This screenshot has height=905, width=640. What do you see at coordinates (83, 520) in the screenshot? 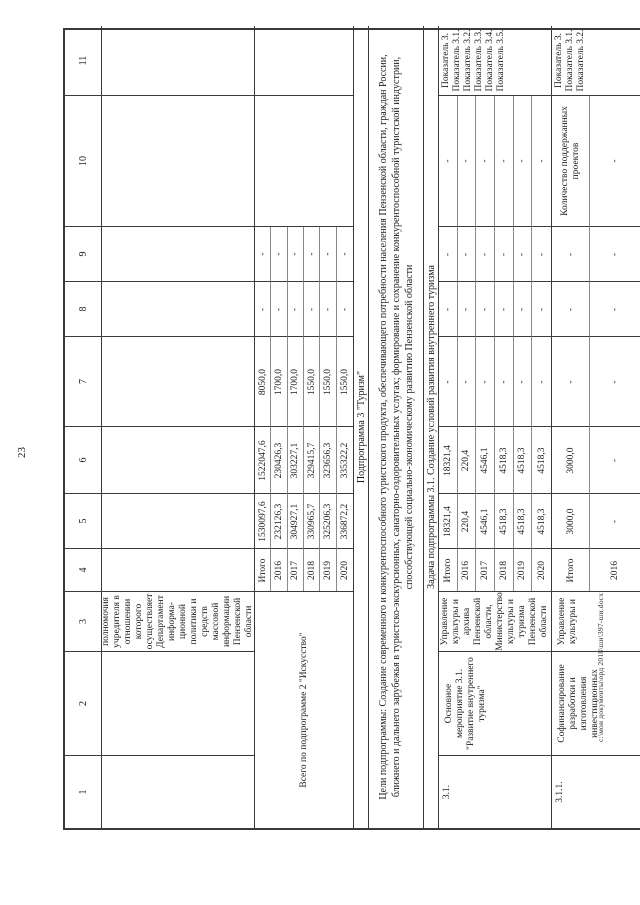
I see `col-header-5: 5` at bounding box center [83, 520].